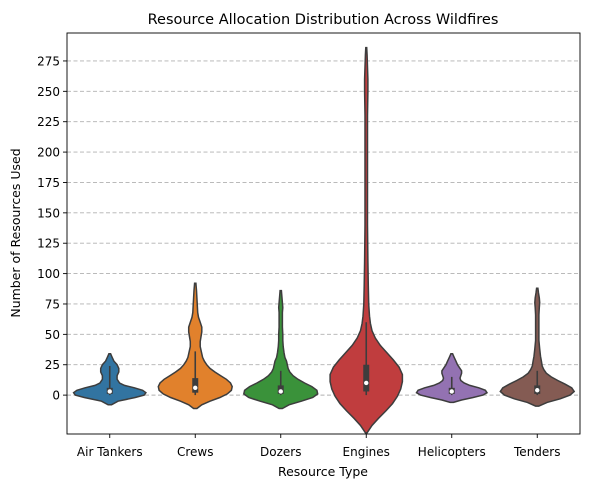 This screenshot has width=590, height=494. I want to click on y-tick-label-75: 75, so click(52, 304).